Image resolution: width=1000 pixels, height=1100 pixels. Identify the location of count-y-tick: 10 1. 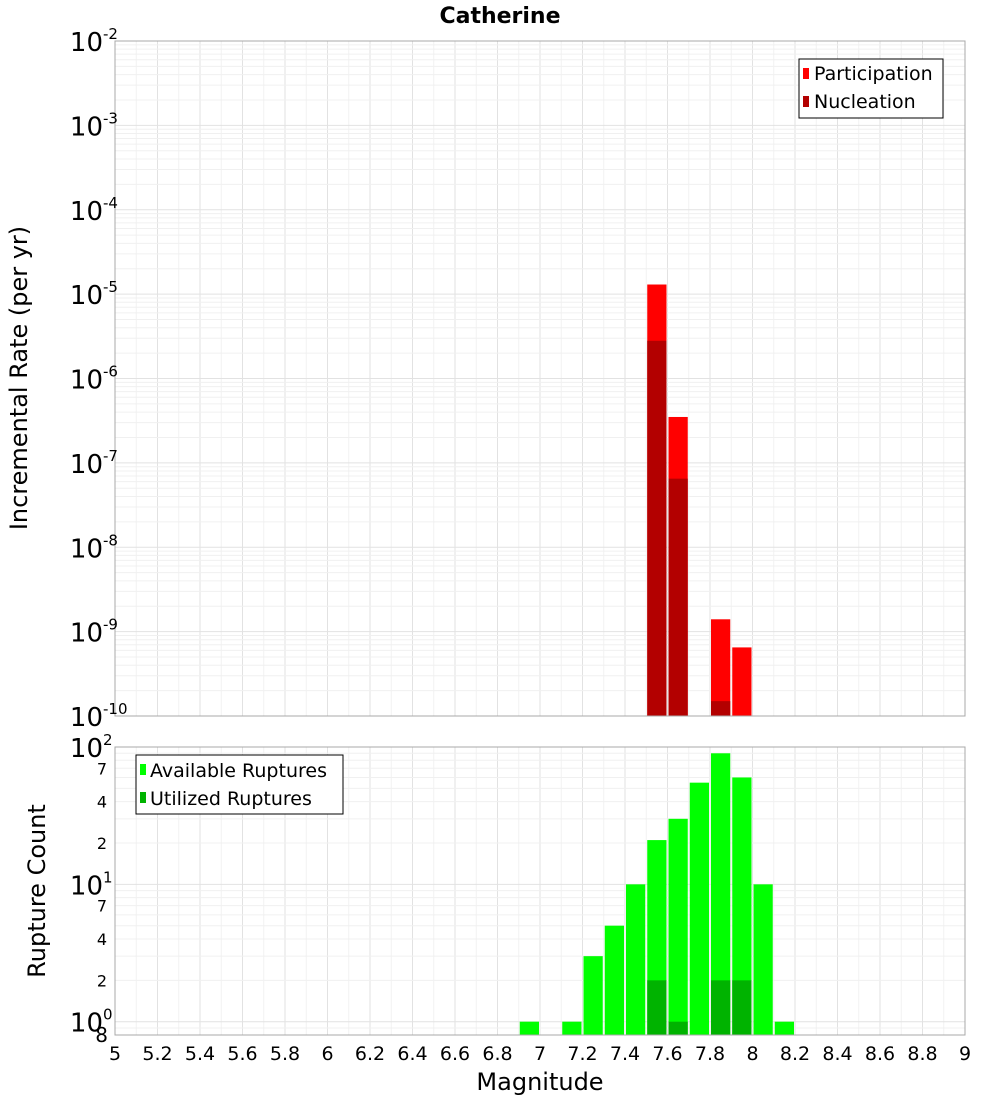
(91, 884).